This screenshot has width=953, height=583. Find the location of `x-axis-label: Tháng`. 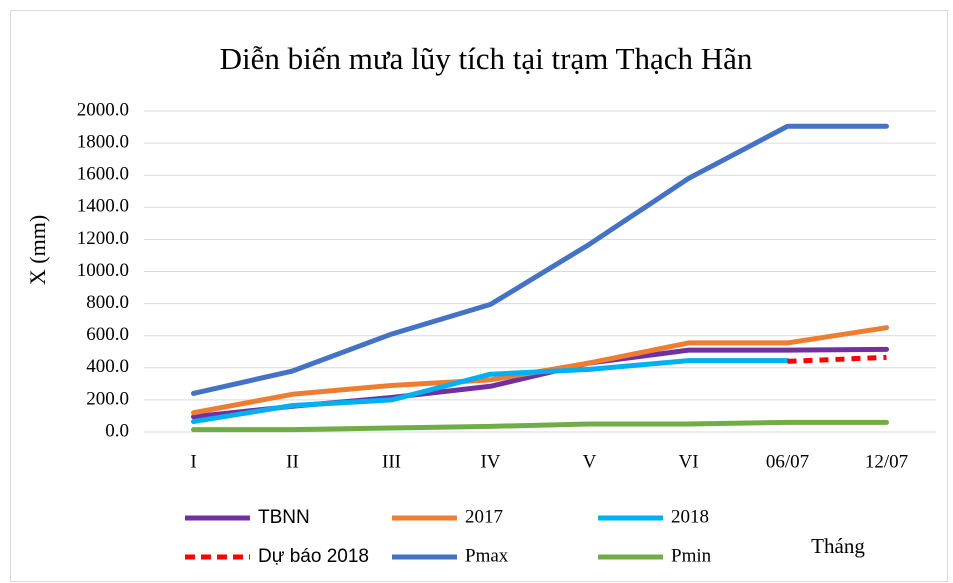

x-axis-label: Tháng is located at coordinates (838, 546).